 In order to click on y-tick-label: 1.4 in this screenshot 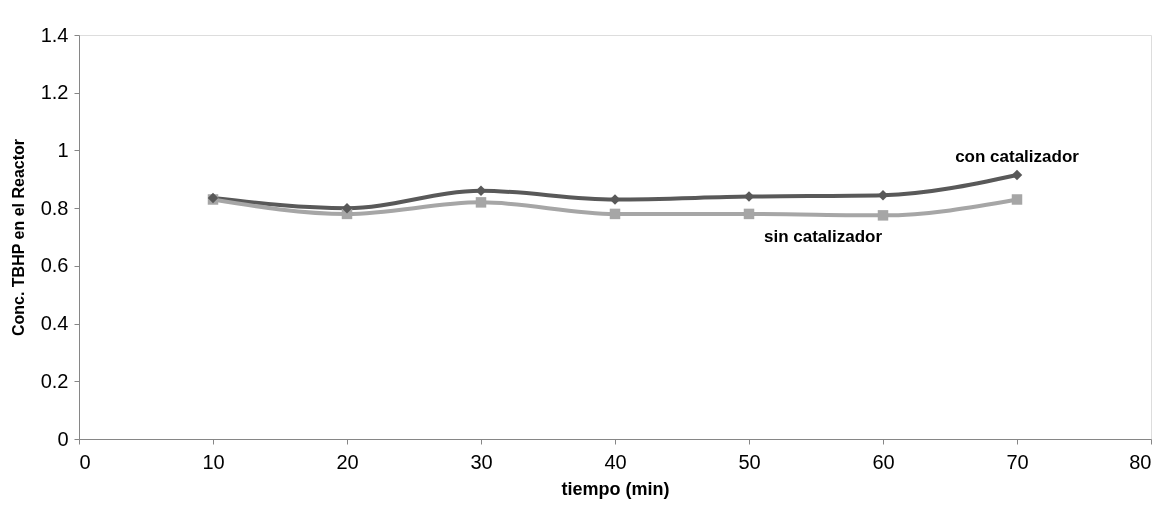, I will do `click(54, 34)`.